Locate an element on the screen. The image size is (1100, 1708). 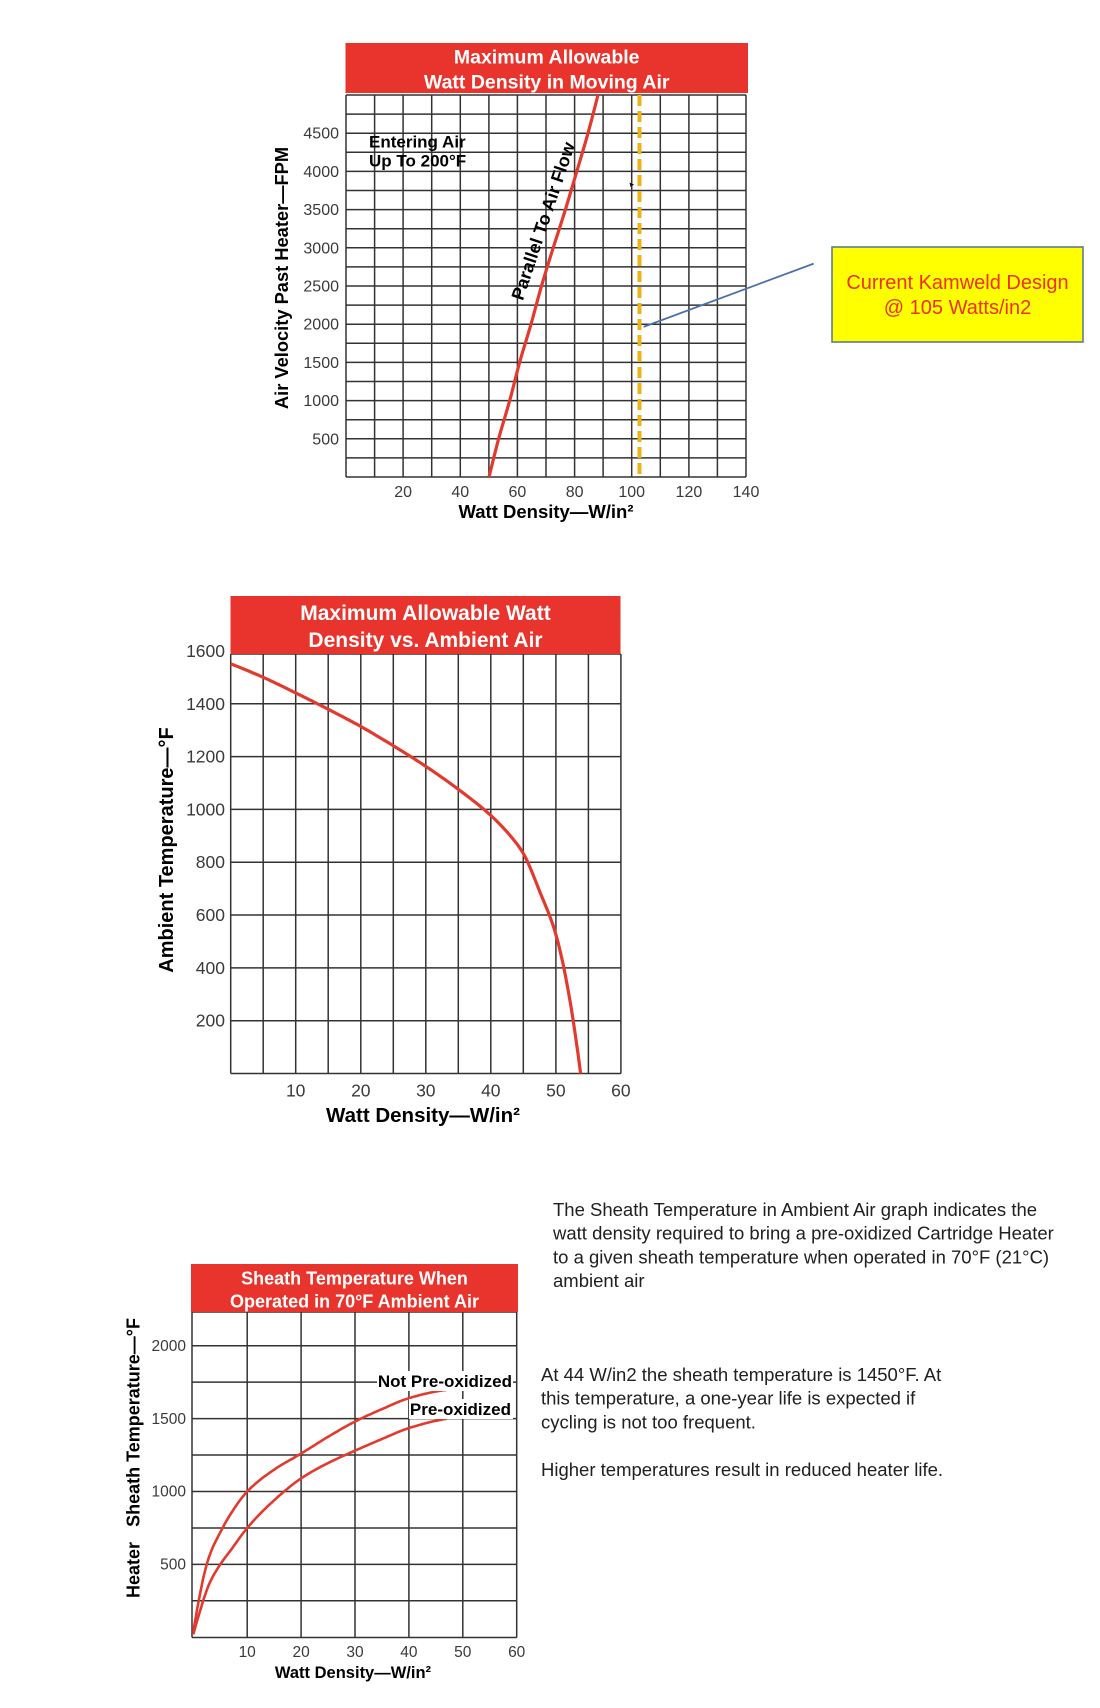
svg-text: 3000 is located at coordinates (321, 248).